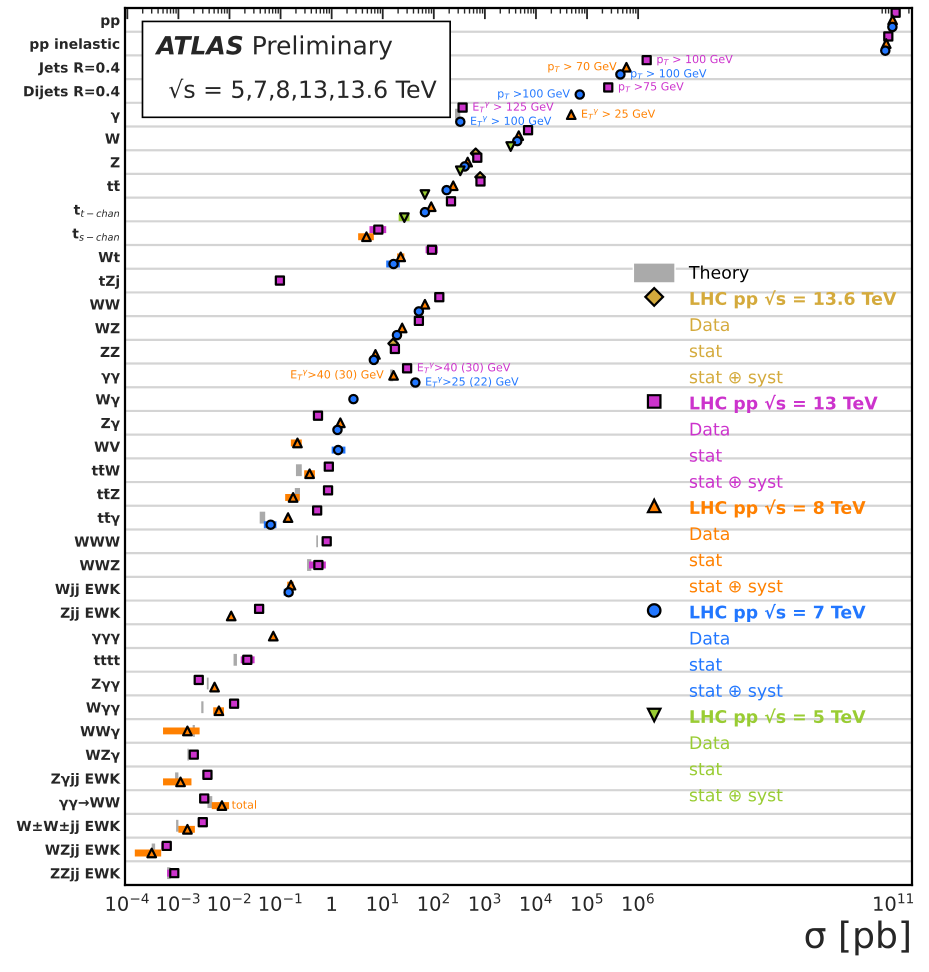 This screenshot has height=972, width=929. Describe the element at coordinates (108, 401) in the screenshot. I see `y-tick-label: Wγ` at that location.